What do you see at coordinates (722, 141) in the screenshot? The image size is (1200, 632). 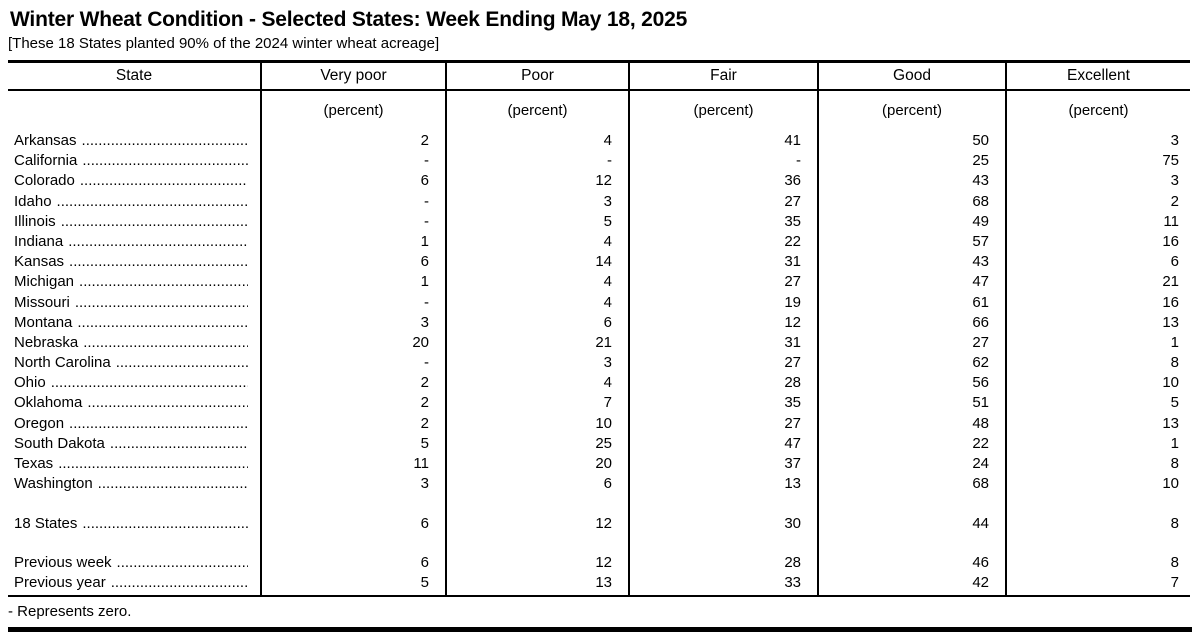 I see `fair-value: 41` at bounding box center [722, 141].